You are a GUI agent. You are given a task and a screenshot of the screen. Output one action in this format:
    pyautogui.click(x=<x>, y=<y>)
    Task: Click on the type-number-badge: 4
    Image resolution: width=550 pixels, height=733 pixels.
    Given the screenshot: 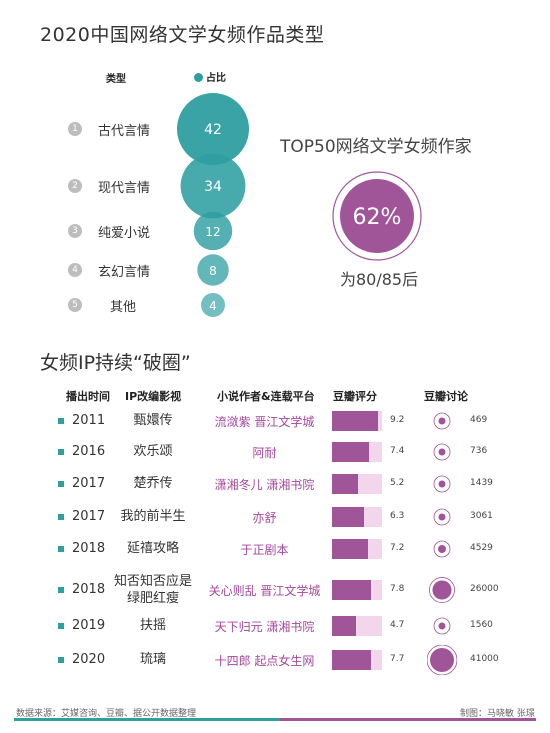 What is the action you would take?
    pyautogui.click(x=75, y=270)
    